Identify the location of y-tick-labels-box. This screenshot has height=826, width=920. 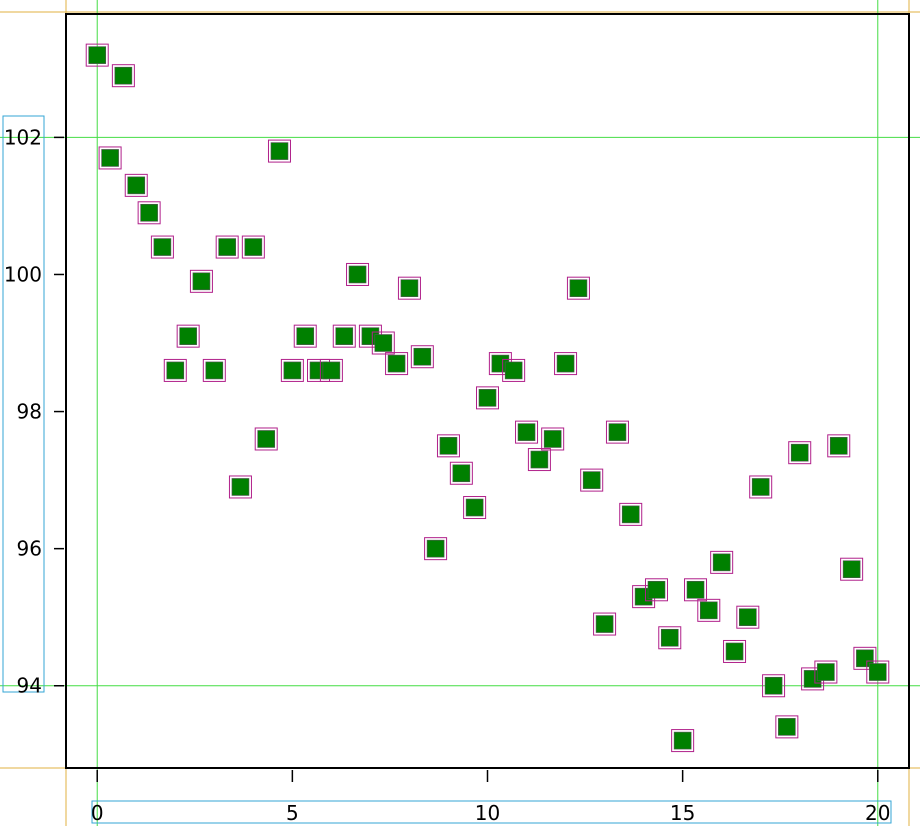
(23, 404).